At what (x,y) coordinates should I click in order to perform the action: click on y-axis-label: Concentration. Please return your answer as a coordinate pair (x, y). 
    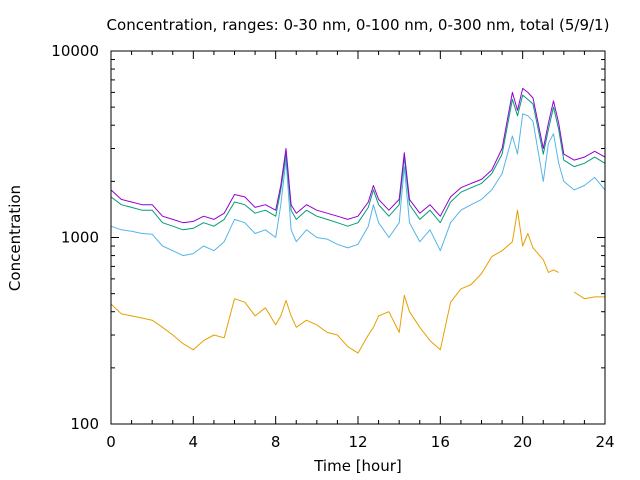
    Looking at the image, I should click on (15, 238).